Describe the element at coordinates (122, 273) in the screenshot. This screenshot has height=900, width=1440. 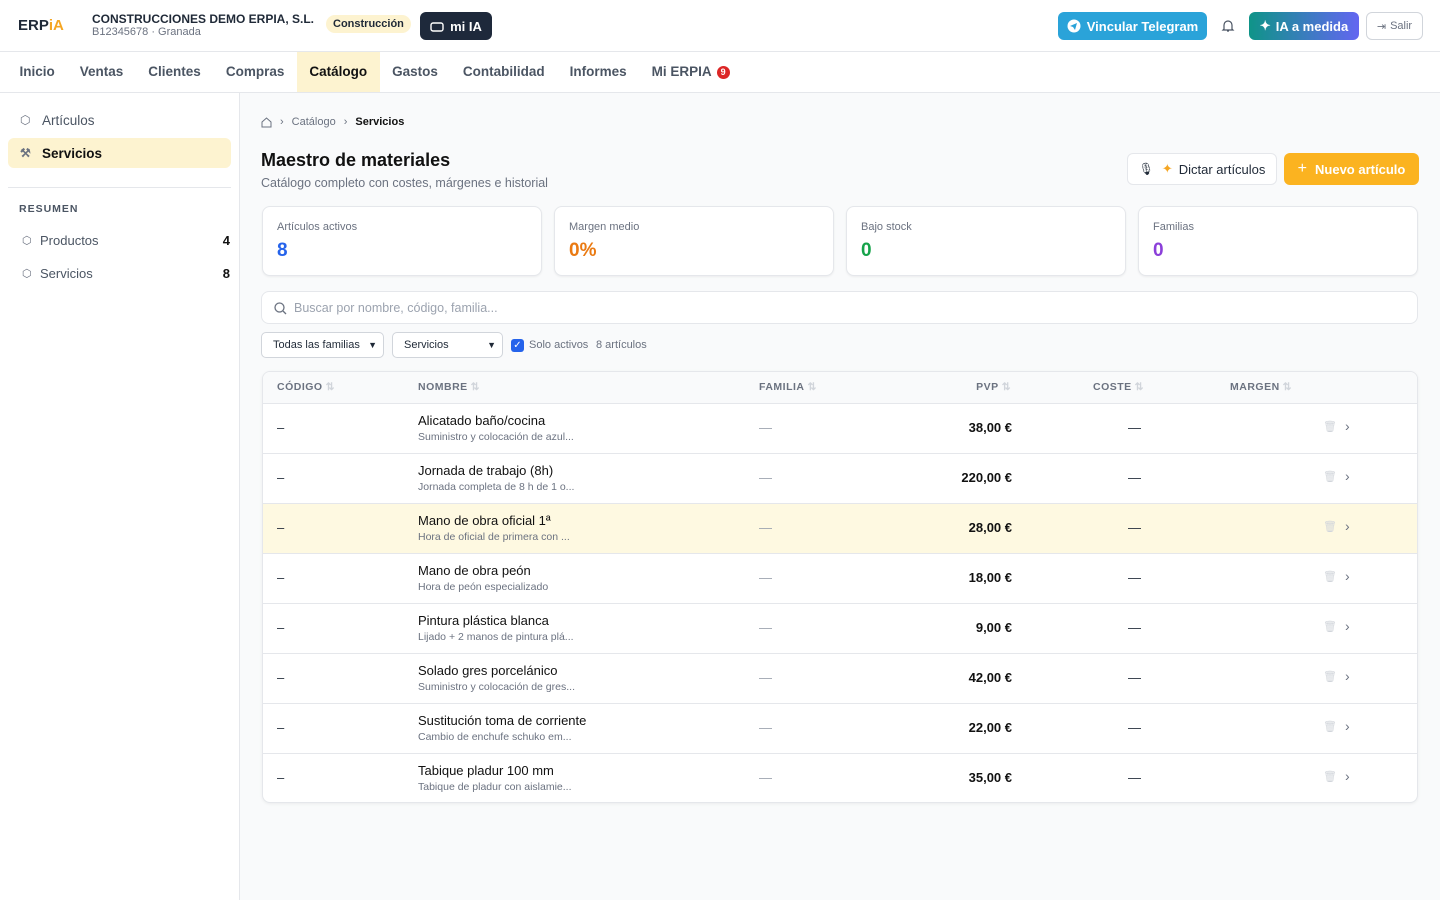
I see `summary-item: ⬡ Servicios 8` at that location.